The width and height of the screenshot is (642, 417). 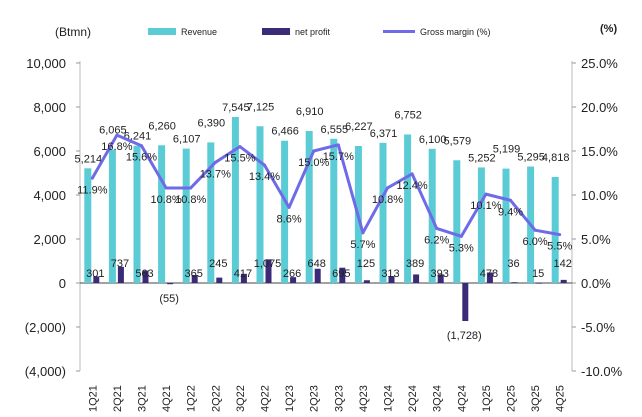 I want to click on net-profit-value-label: 737, so click(x=120, y=264).